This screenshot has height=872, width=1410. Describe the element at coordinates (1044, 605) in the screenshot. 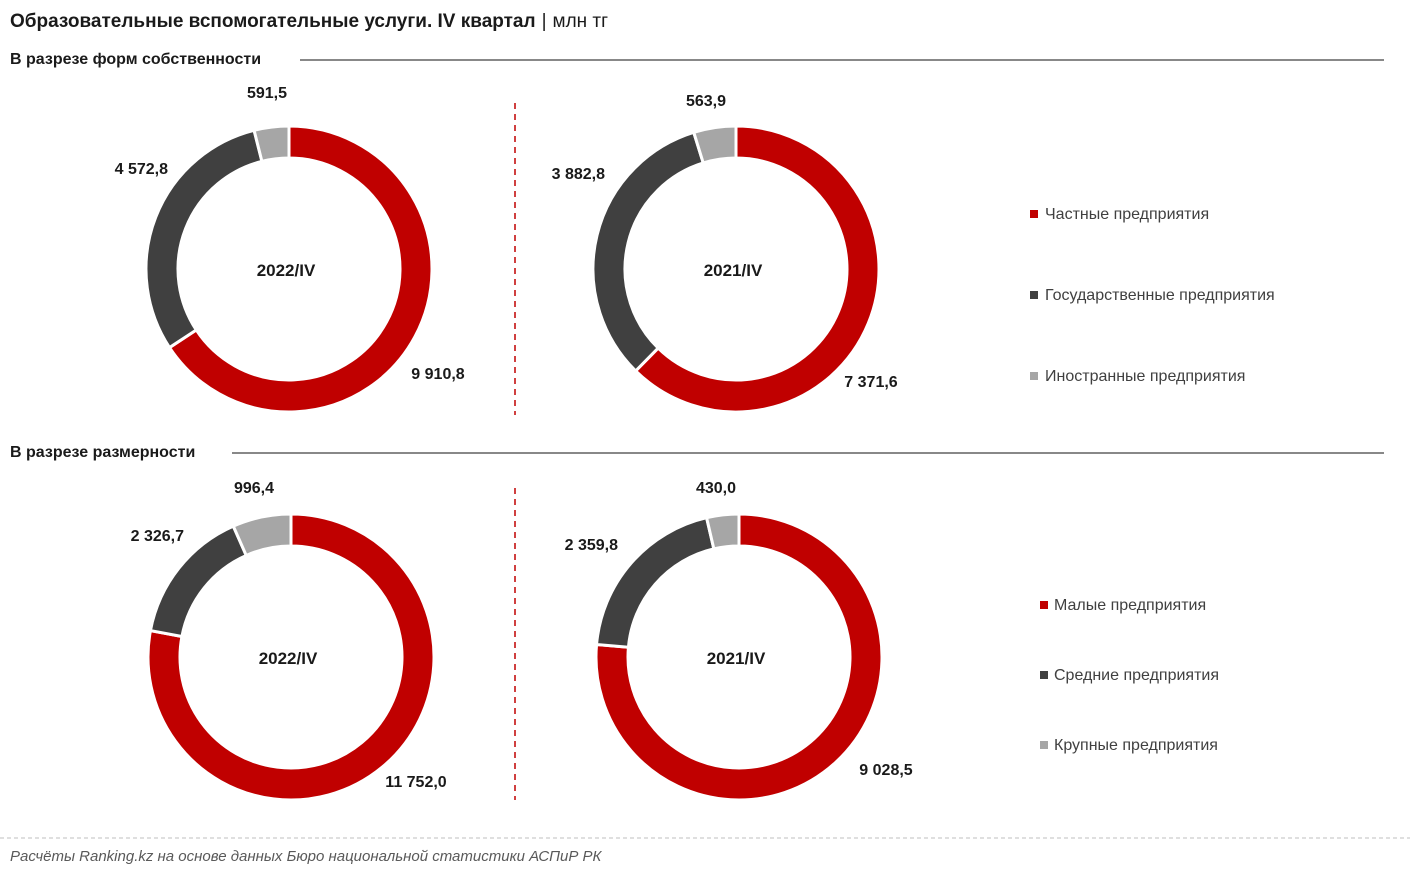

I see `legend-swatch-small` at that location.